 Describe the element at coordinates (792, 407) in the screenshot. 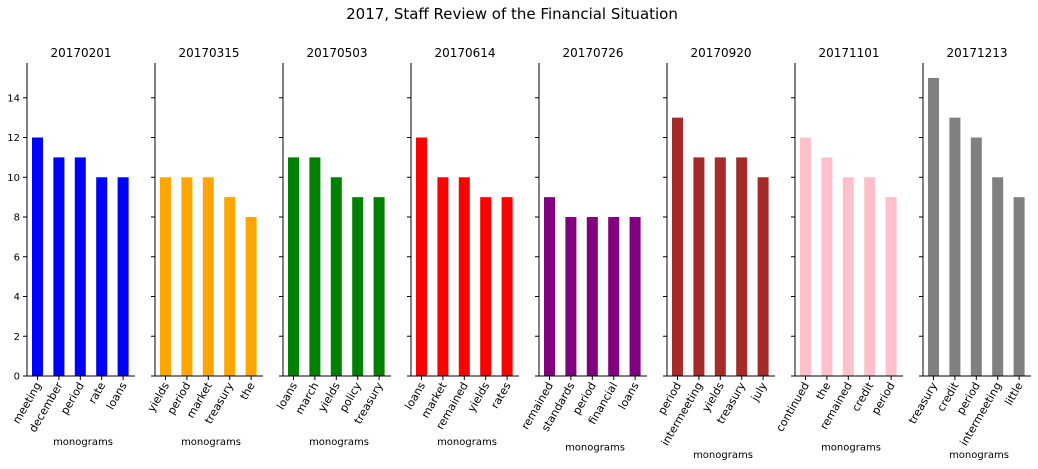

I see `x-tick-label: continued` at that location.